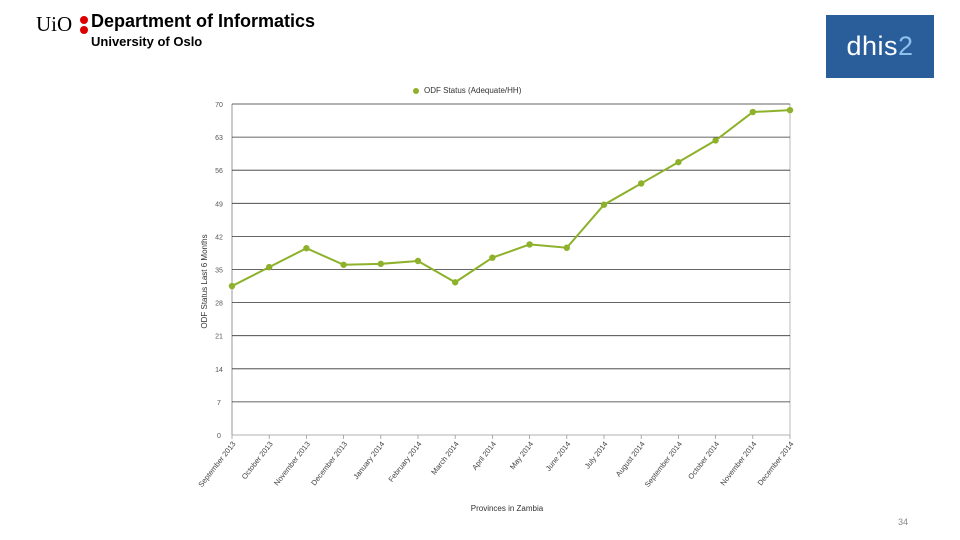  Describe the element at coordinates (147, 41) in the screenshot. I see `university-name: University of Oslo` at that location.